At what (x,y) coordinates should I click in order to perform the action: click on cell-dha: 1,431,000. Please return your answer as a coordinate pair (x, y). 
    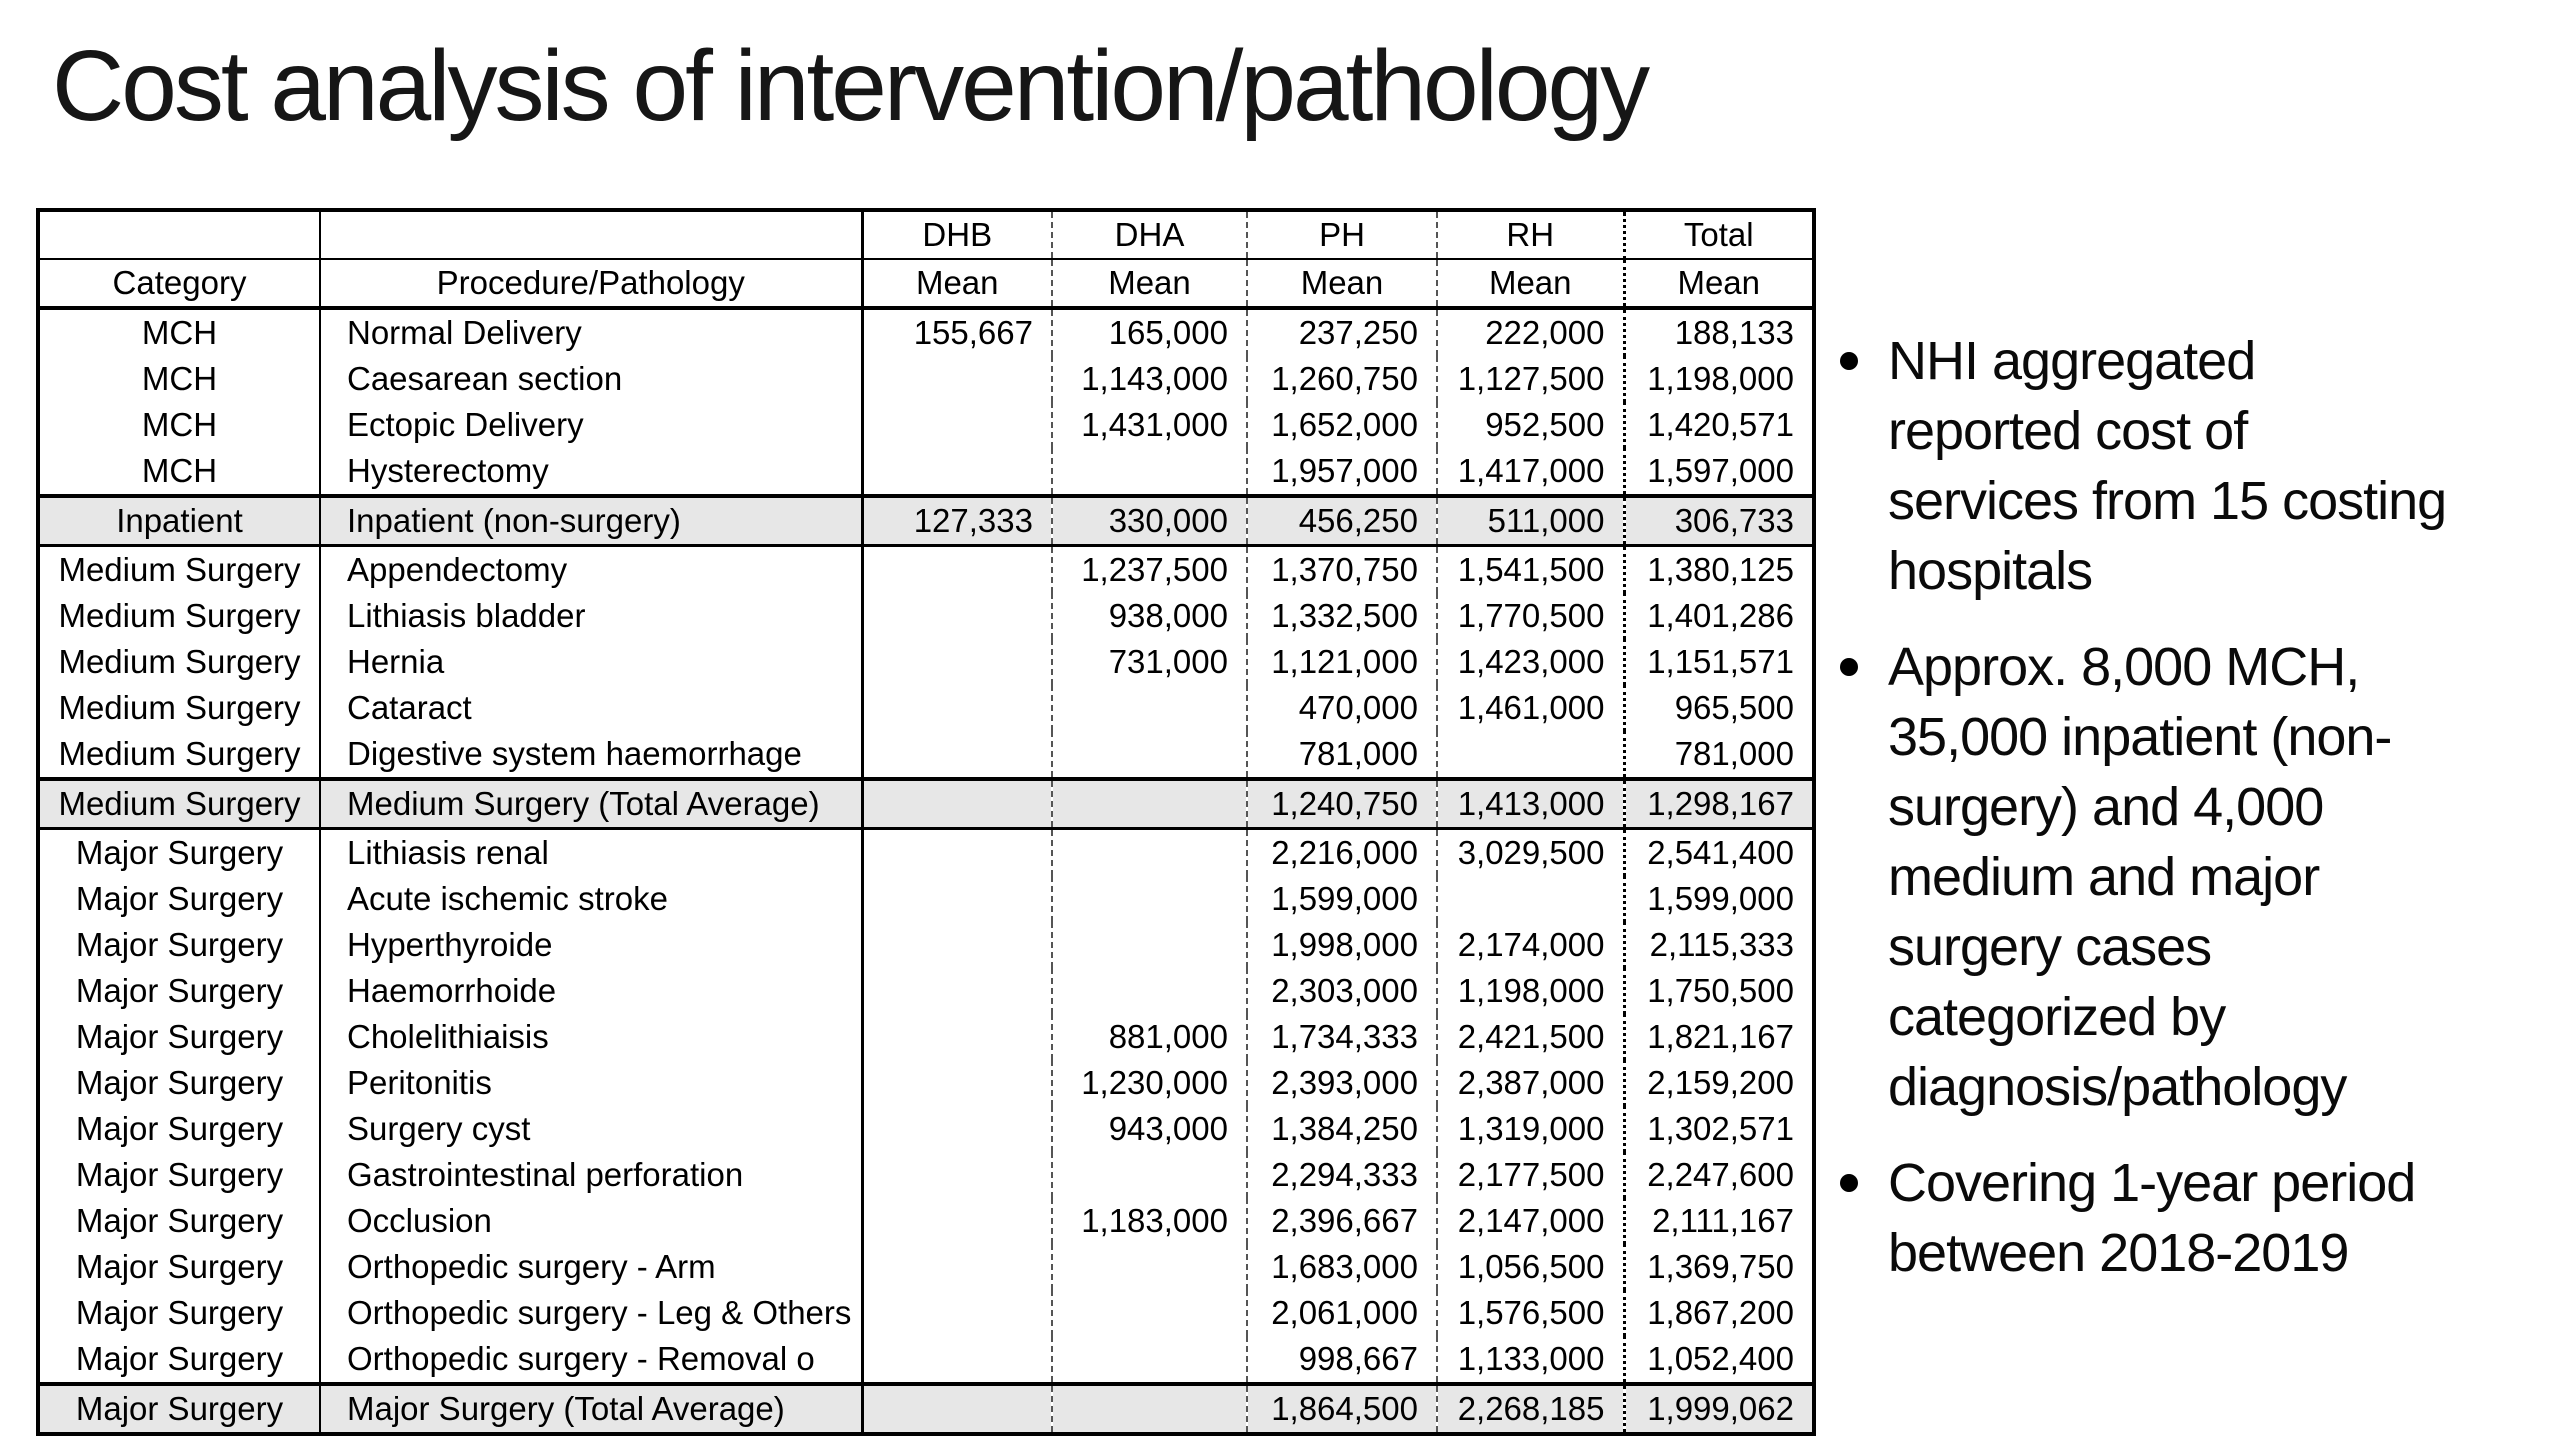
    Looking at the image, I should click on (1150, 425).